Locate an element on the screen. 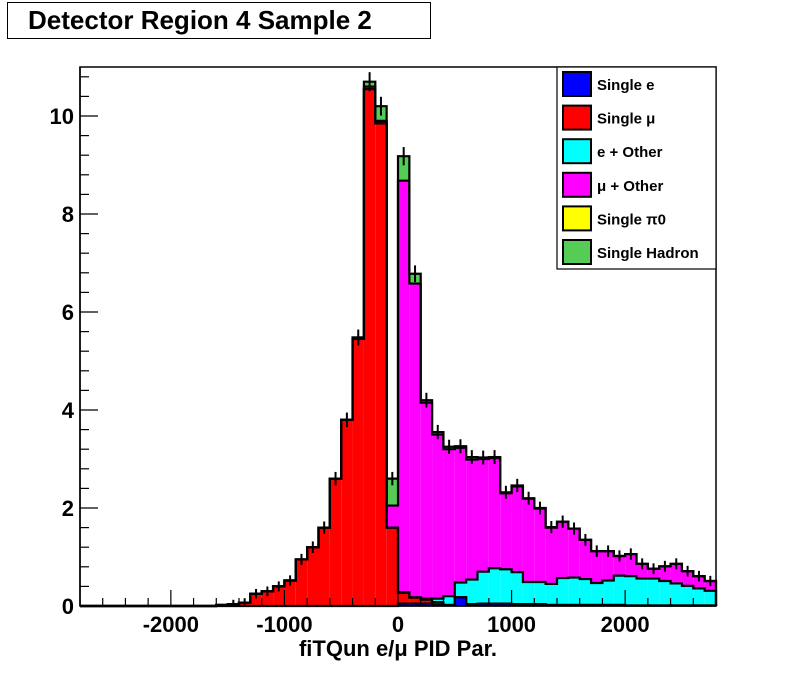 The width and height of the screenshot is (796, 674). y-tick-label: 6 is located at coordinates (68, 312).